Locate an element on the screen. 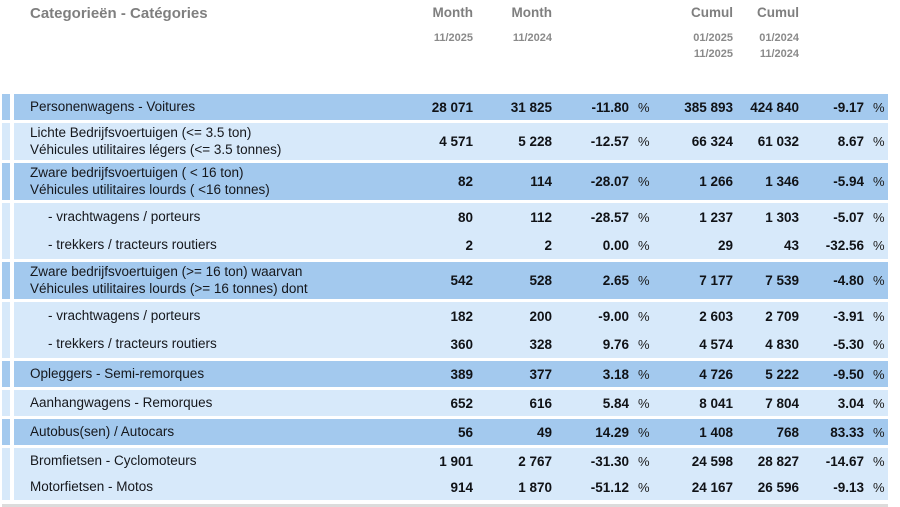  month-percent-value: -12.57 is located at coordinates (609, 141).